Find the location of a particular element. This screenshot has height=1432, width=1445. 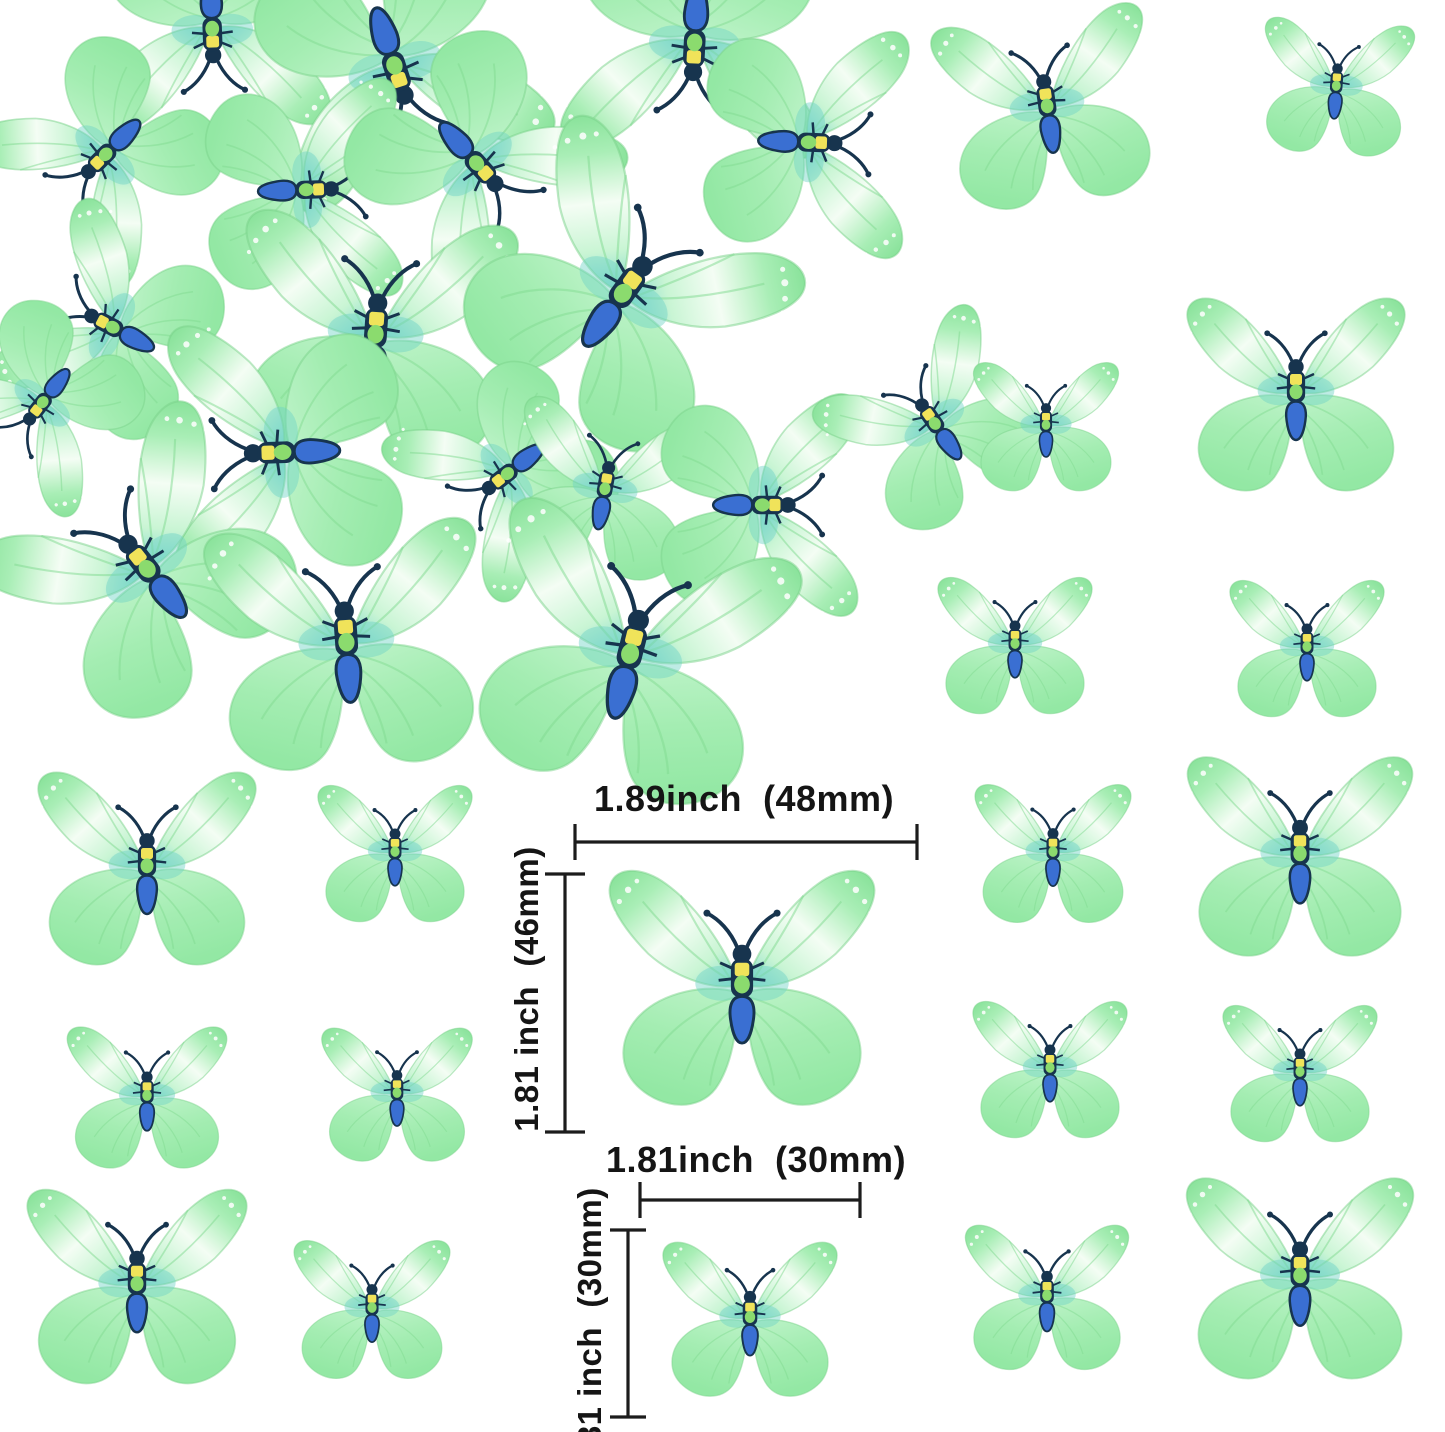

large-width-line is located at coordinates (746, 842).